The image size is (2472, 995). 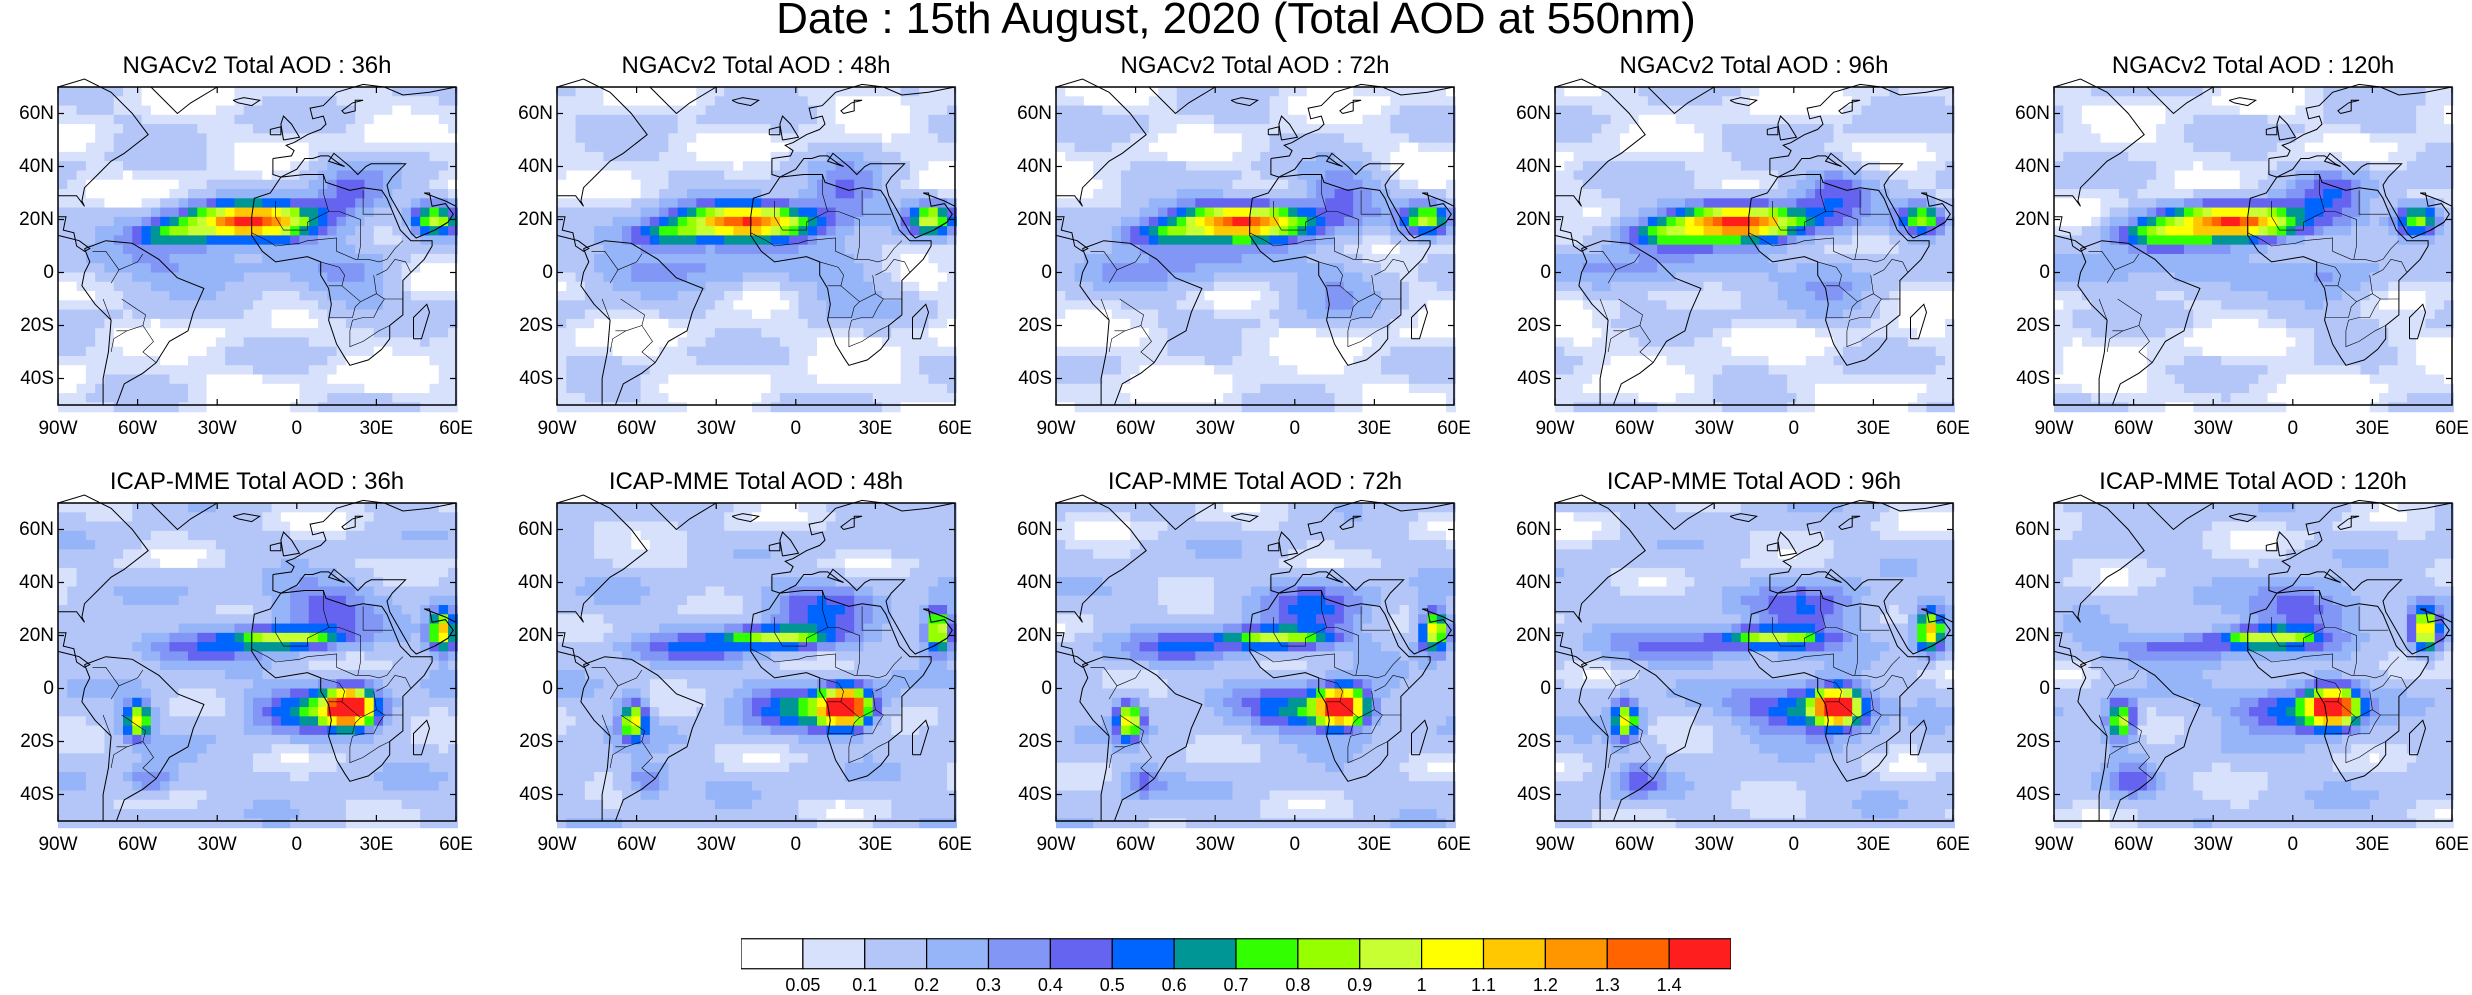 I want to click on lon-tick-label: 0, so click(x=1794, y=844).